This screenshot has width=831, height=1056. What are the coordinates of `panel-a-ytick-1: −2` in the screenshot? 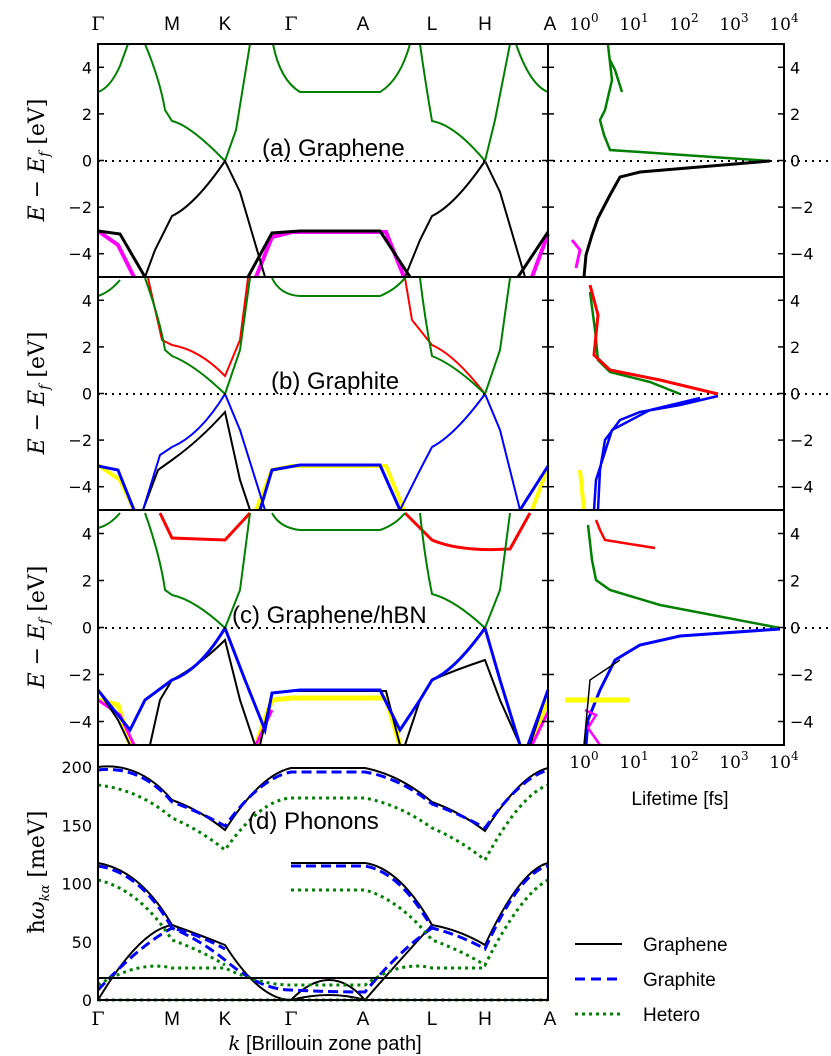 It's located at (80, 207).